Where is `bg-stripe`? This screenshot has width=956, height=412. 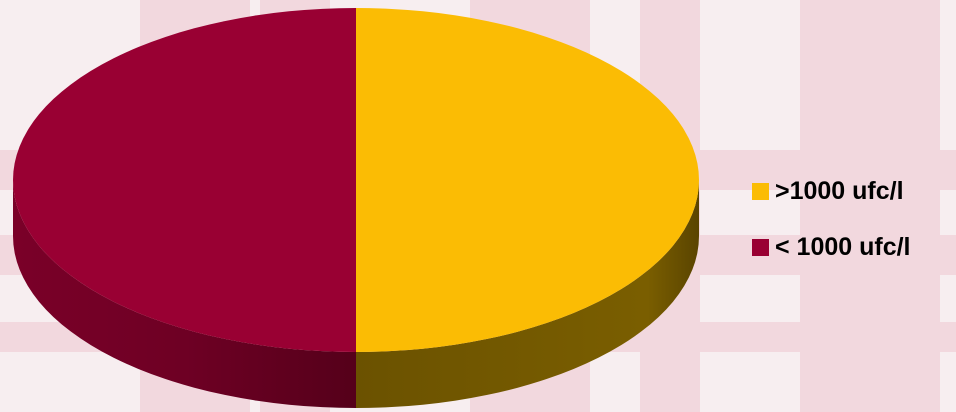 bg-stripe is located at coordinates (870, 206).